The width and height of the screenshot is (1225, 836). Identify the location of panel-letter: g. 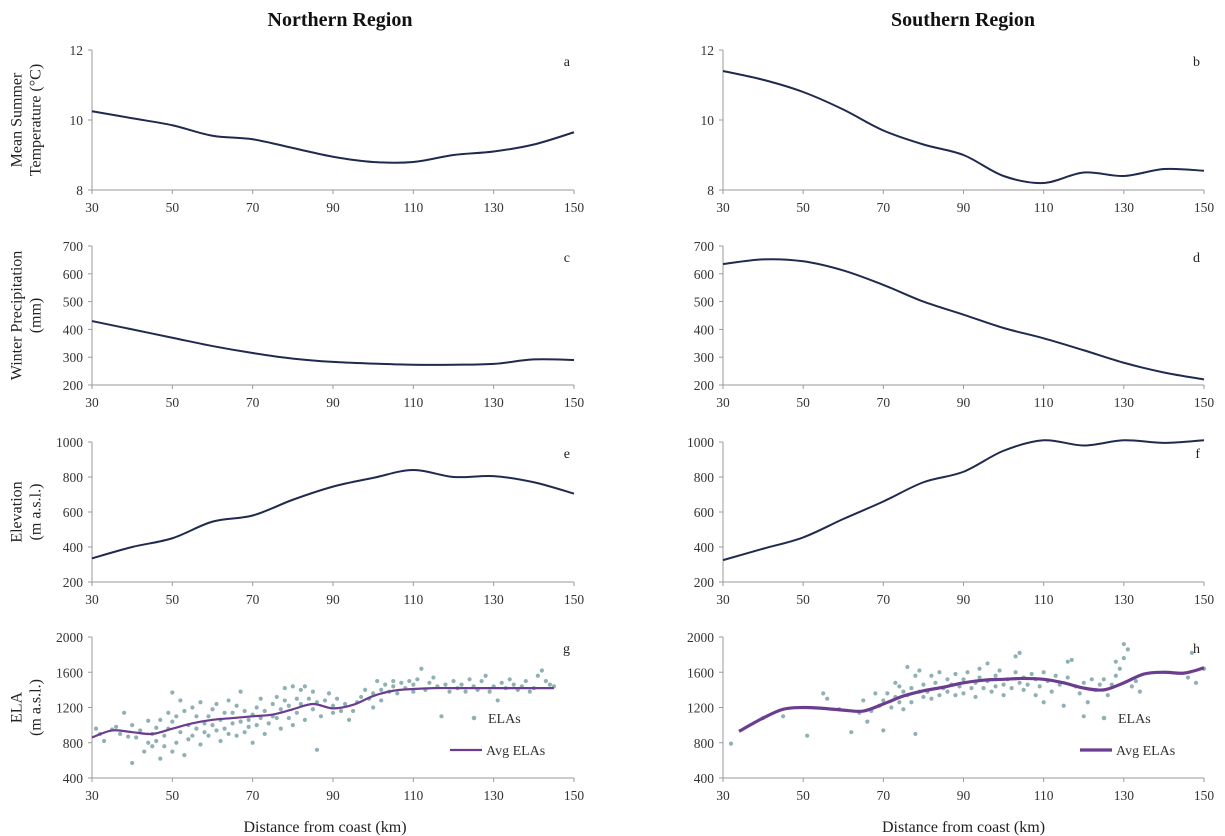
(566, 649).